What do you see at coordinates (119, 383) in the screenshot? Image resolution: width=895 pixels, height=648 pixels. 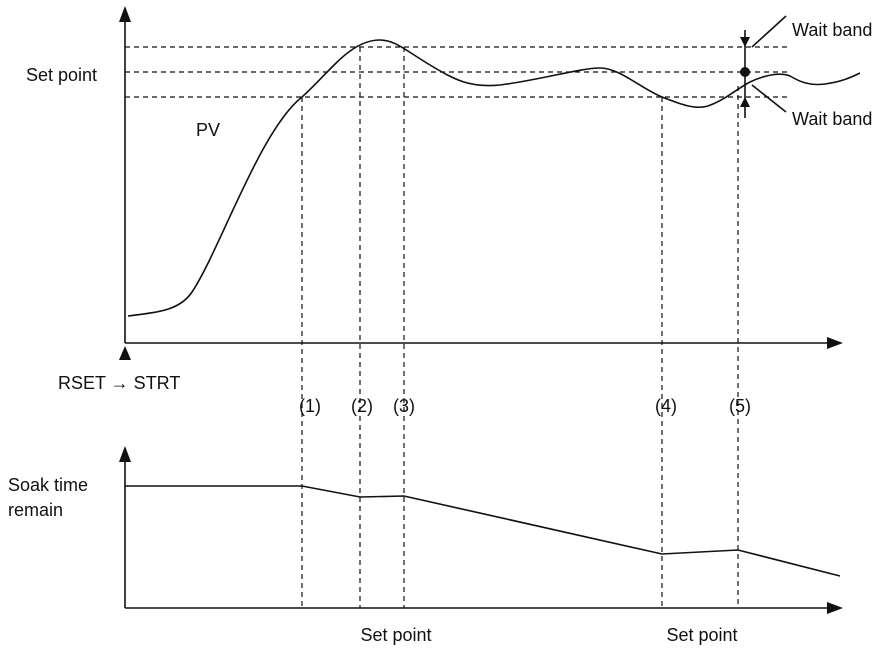 I see `start-label: RSET → STRT` at bounding box center [119, 383].